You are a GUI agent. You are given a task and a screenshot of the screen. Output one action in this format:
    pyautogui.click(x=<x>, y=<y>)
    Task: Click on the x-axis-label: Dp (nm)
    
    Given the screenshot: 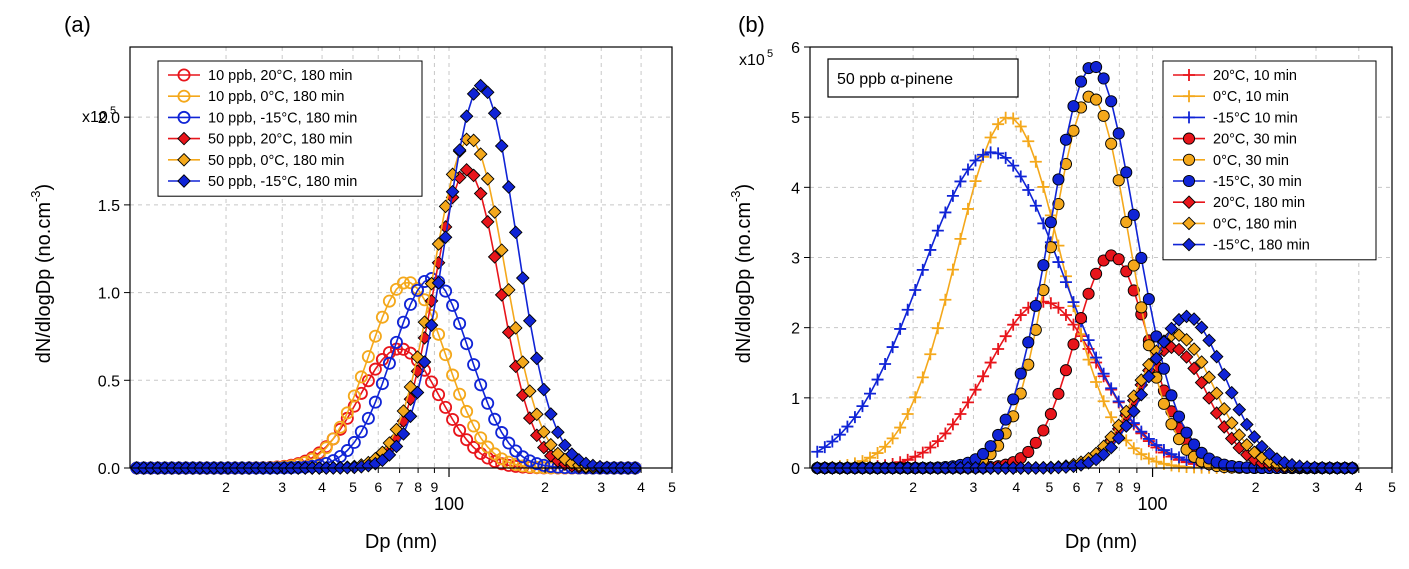 What is the action you would take?
    pyautogui.click(x=401, y=542)
    